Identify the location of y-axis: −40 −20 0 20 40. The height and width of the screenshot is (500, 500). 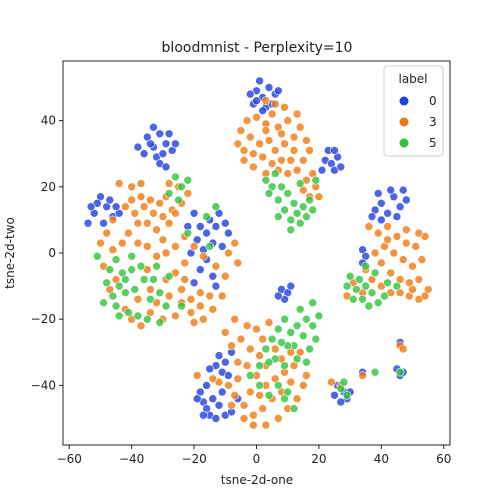
(47, 253).